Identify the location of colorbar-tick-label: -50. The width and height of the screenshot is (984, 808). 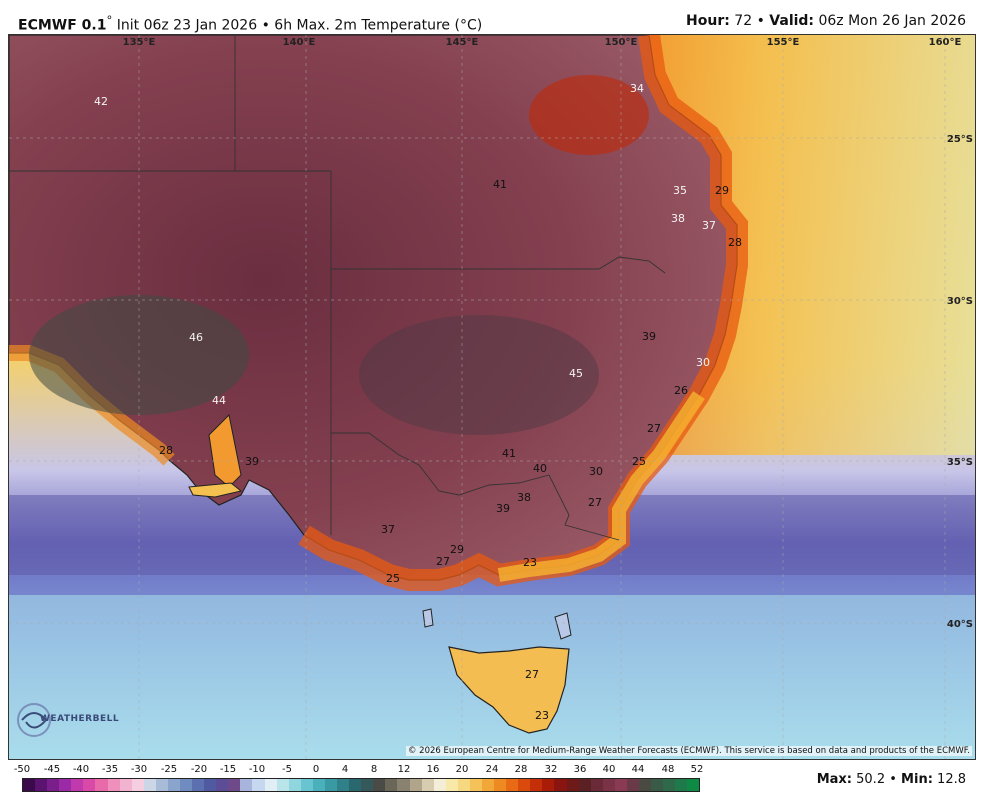
(22, 769).